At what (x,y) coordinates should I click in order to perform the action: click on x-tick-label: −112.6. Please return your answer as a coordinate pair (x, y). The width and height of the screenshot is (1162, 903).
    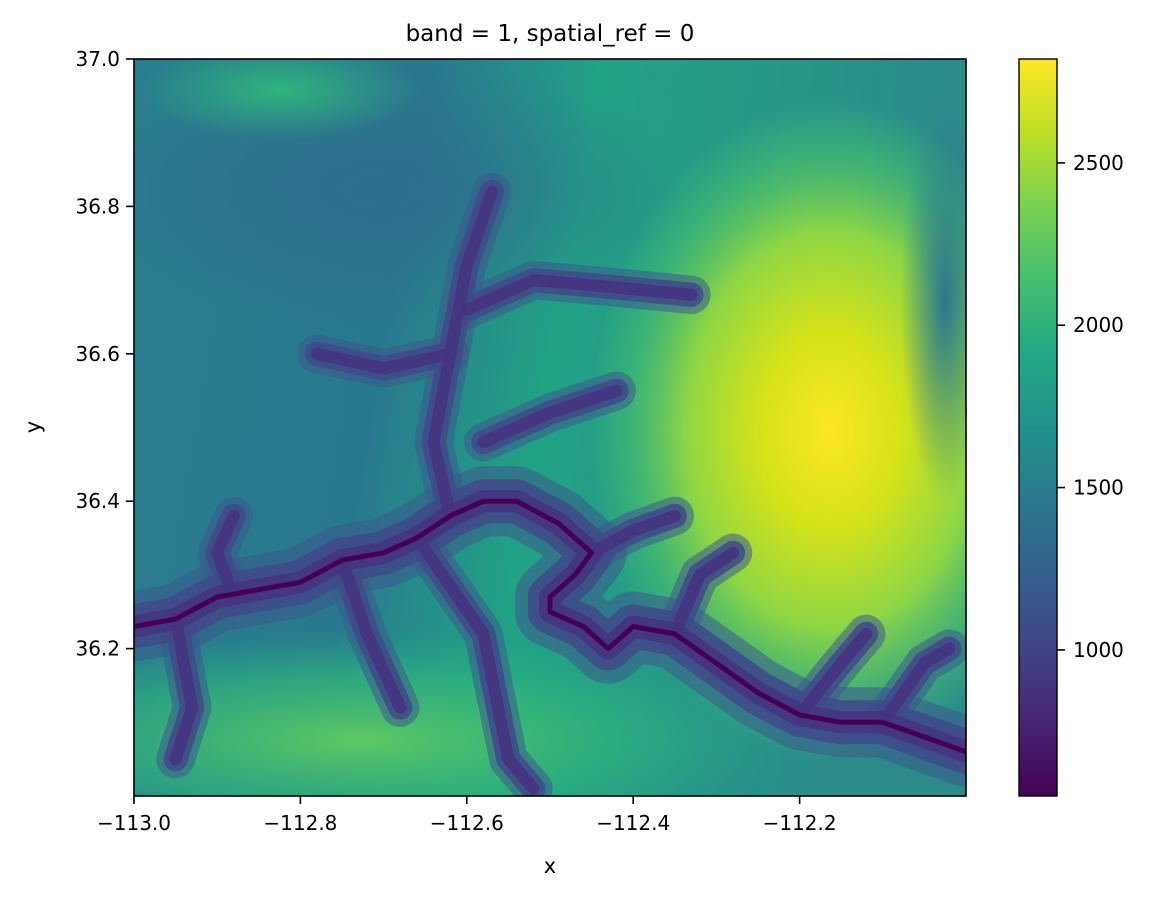
    Looking at the image, I should click on (467, 823).